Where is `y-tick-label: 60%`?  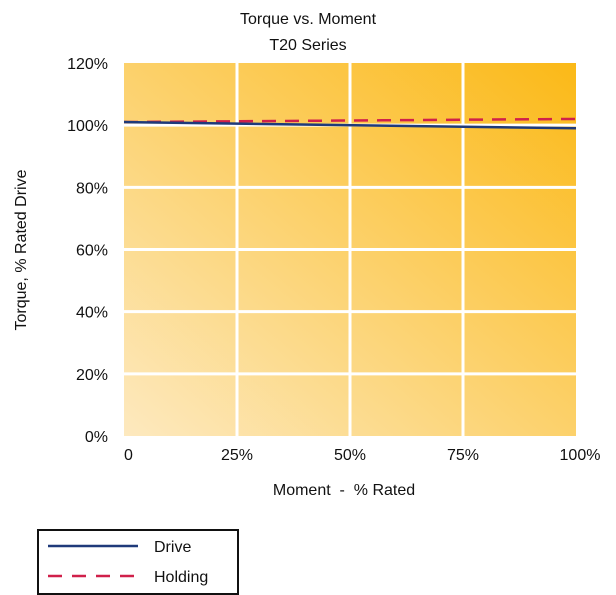 y-tick-label: 60% is located at coordinates (92, 251).